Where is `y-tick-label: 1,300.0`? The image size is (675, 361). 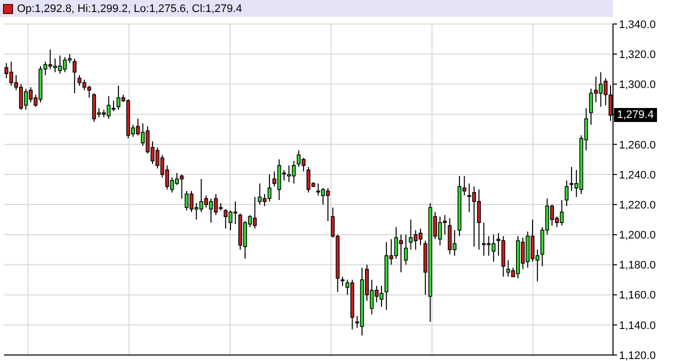
y-tick-label: 1,300.0 is located at coordinates (637, 85).